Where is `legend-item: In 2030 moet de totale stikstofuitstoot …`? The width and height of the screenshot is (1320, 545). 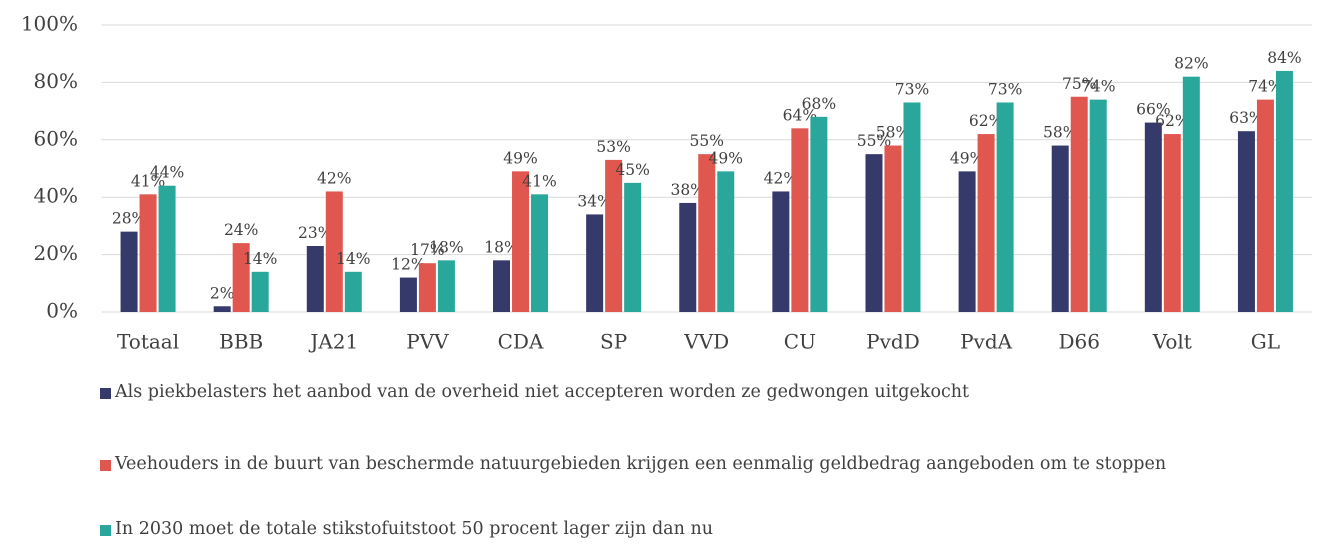 legend-item: In 2030 moet de totale stikstofuitstoot … is located at coordinates (665, 529).